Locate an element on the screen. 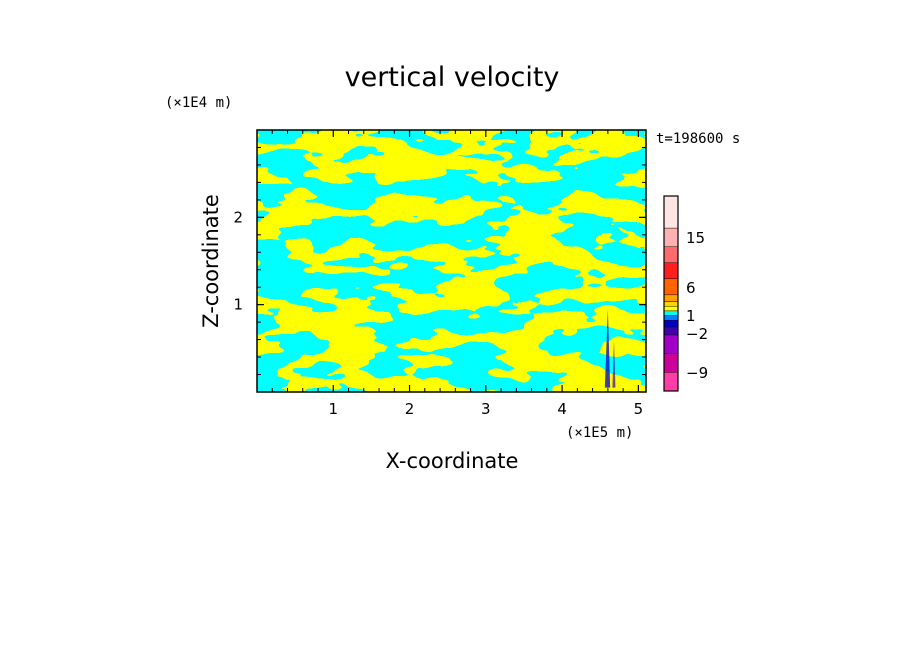 Image resolution: width=904 pixels, height=654 pixels. y-tick-label: 2 is located at coordinates (238, 217).